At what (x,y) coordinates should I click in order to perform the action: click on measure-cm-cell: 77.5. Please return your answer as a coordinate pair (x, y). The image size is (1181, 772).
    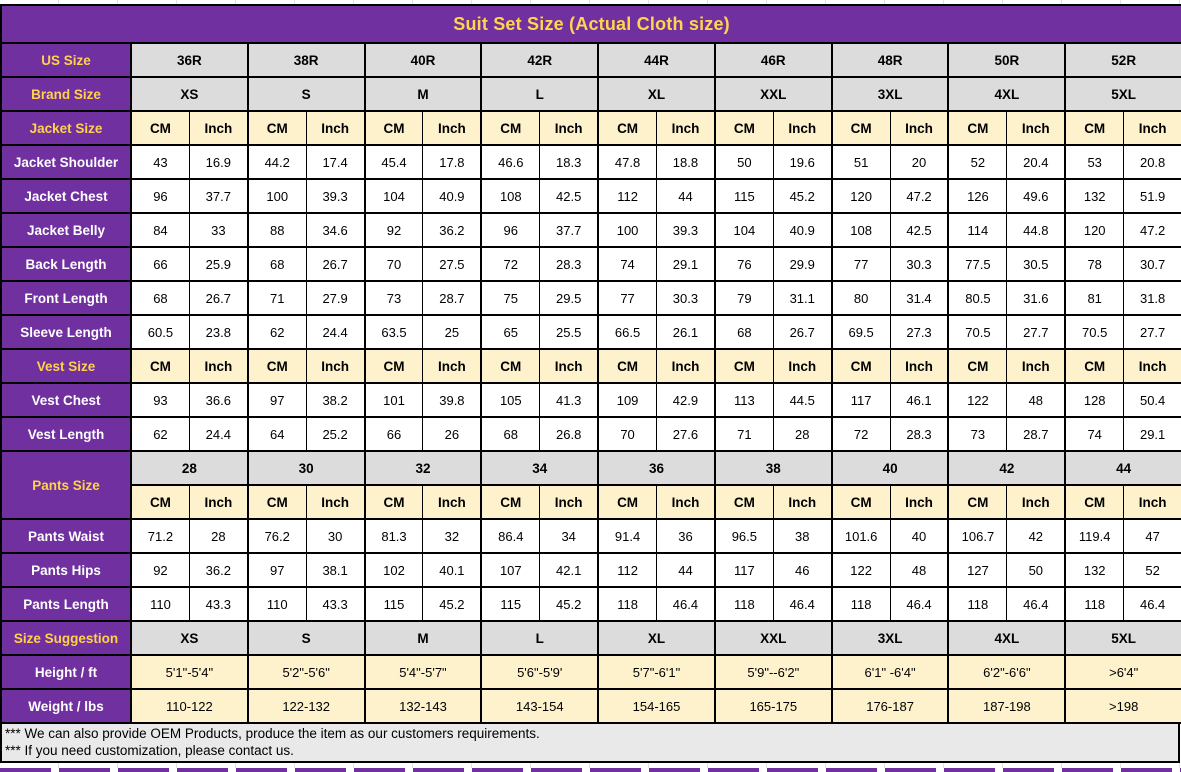
    Looking at the image, I should click on (977, 264).